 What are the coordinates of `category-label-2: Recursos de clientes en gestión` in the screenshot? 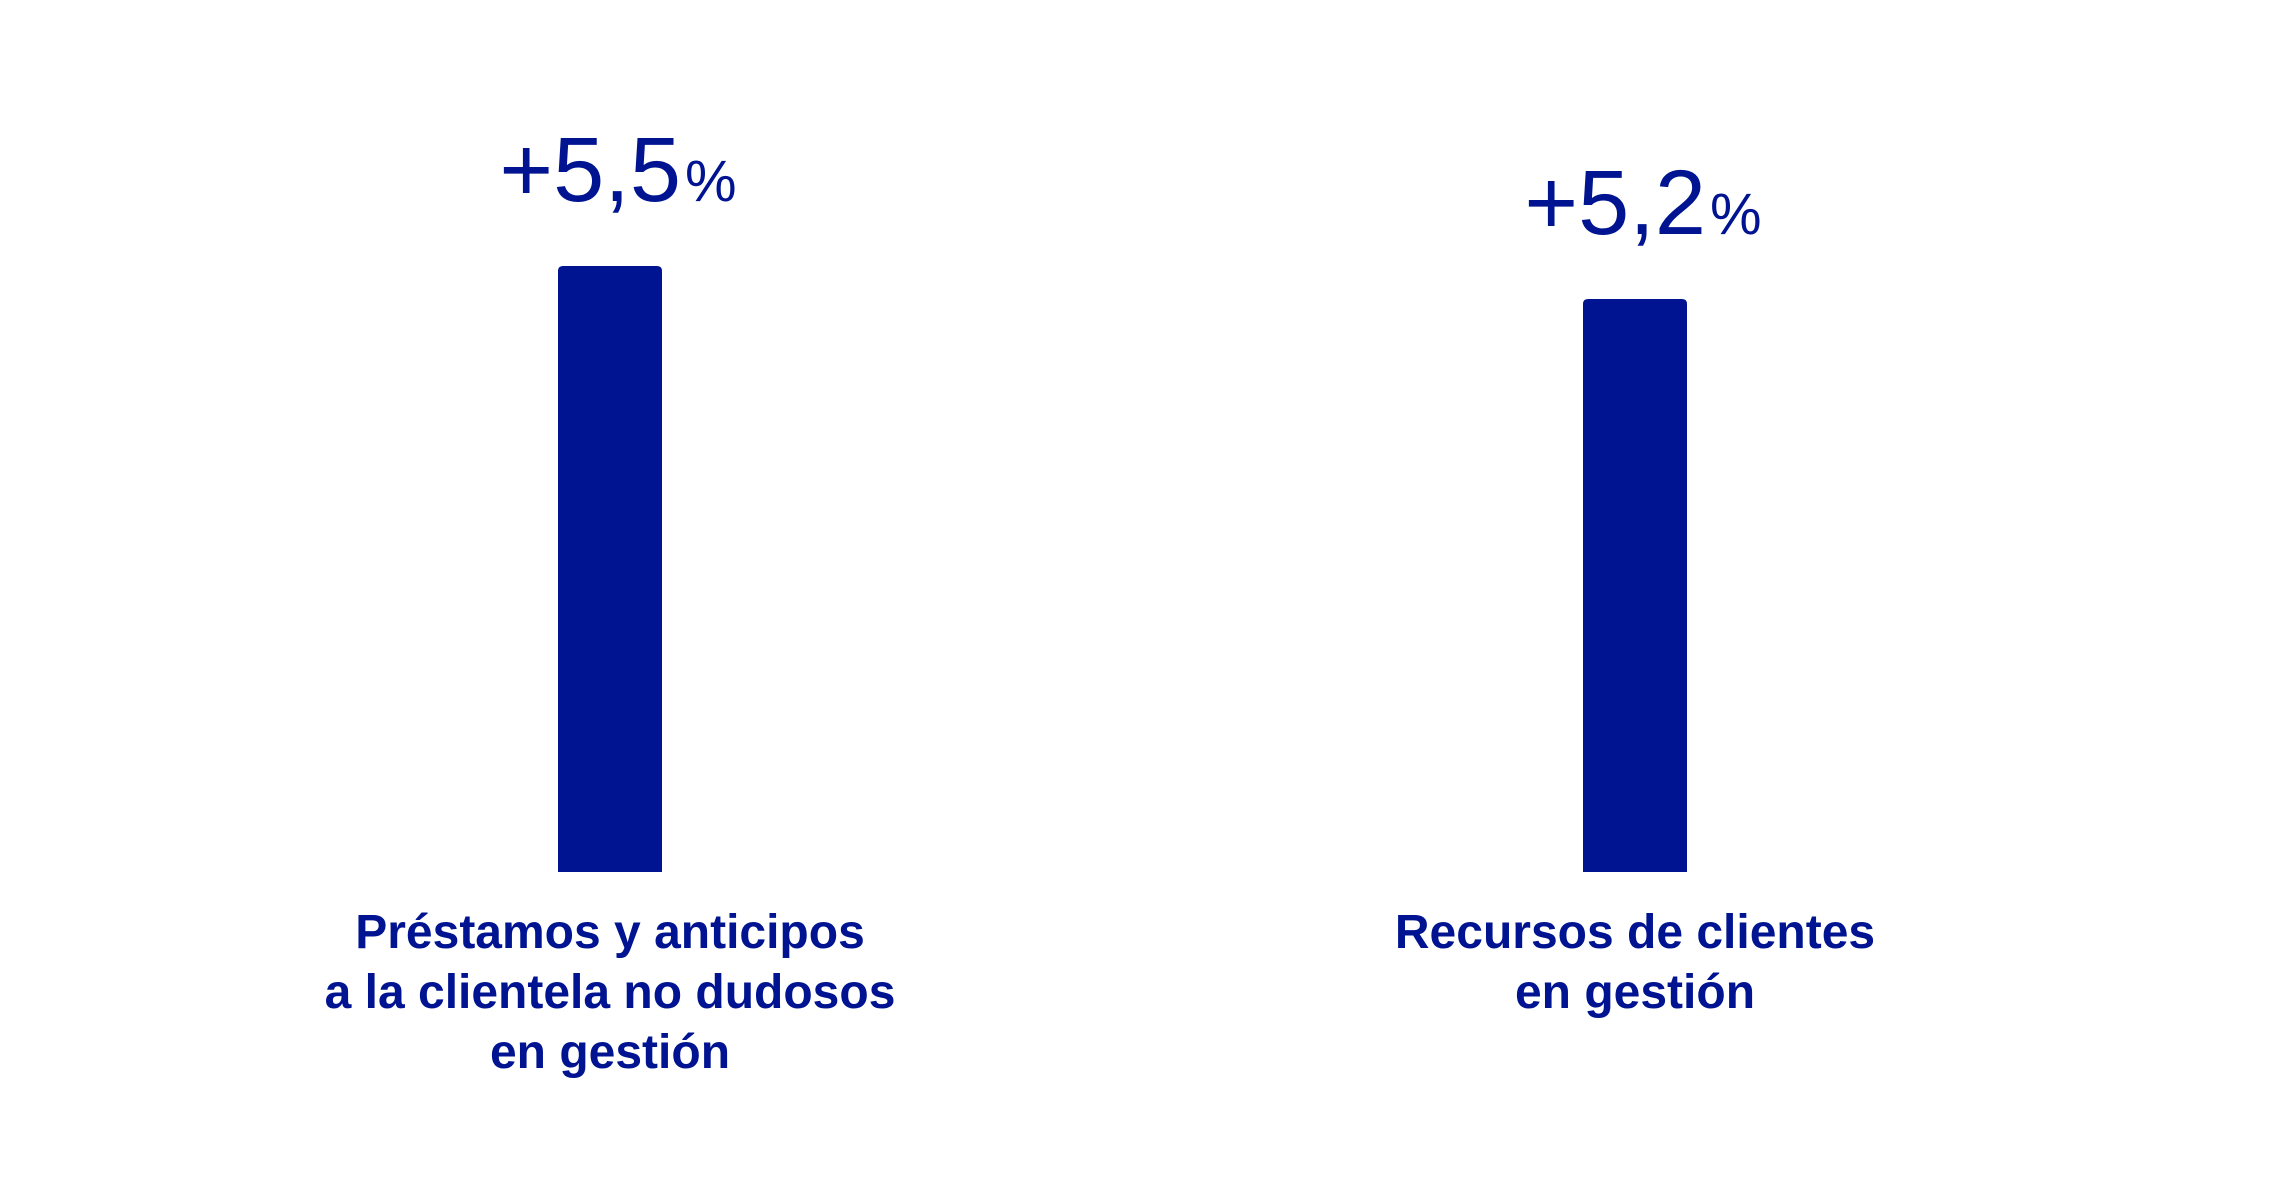 It's located at (1635, 962).